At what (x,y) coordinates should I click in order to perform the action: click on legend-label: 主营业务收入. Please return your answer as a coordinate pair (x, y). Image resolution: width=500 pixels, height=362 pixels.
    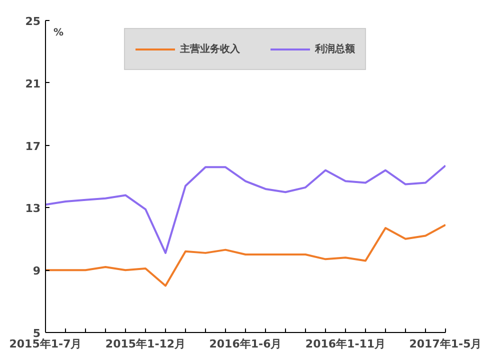
    Looking at the image, I should click on (210, 49).